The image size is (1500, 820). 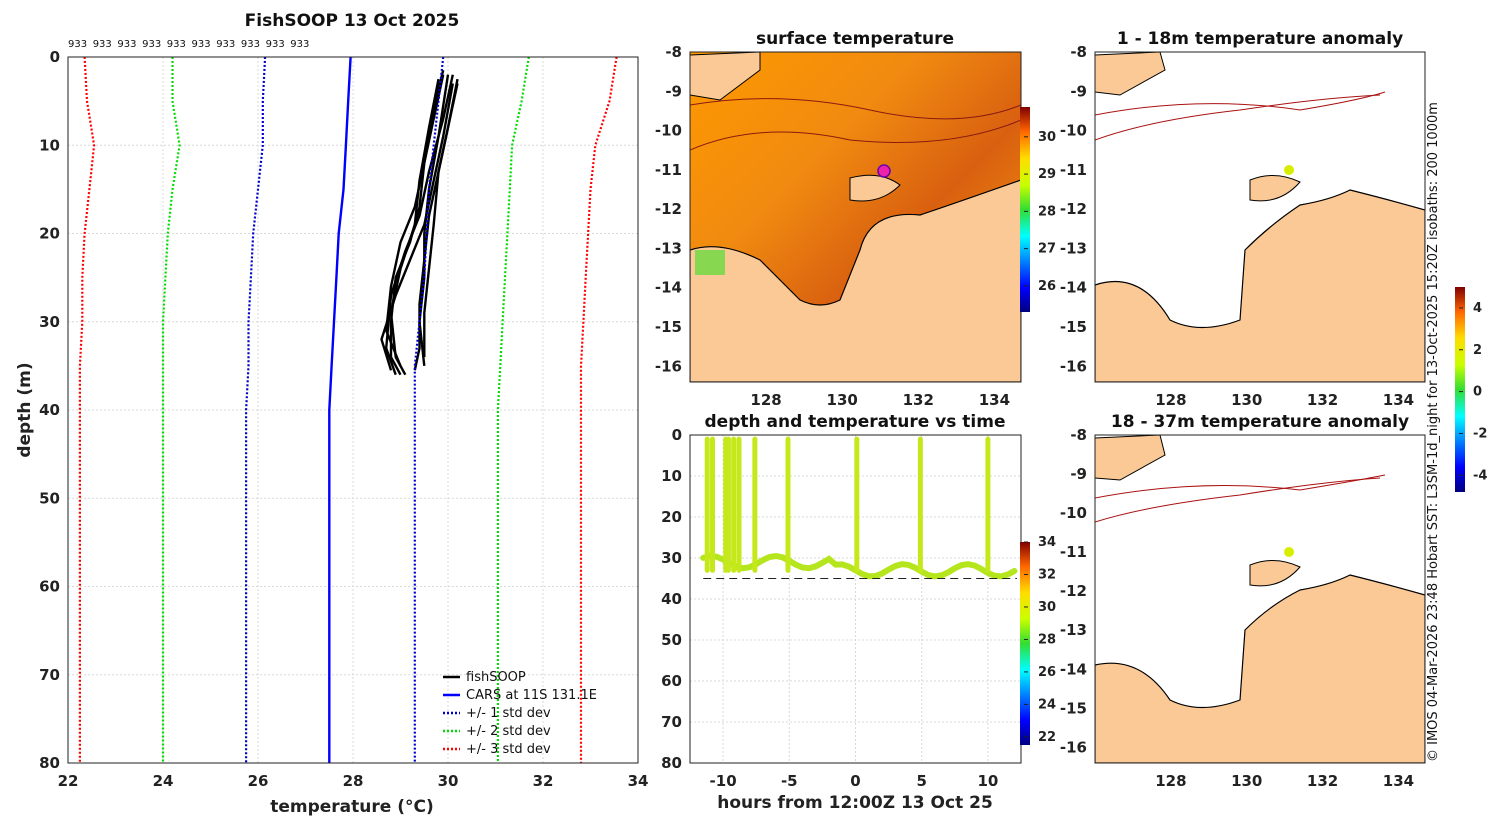 What do you see at coordinates (677, 435) in the screenshot?
I see `ytick-label: 0` at bounding box center [677, 435].